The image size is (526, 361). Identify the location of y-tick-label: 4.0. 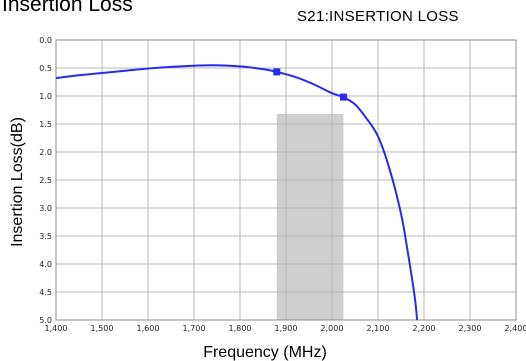
(45, 264).